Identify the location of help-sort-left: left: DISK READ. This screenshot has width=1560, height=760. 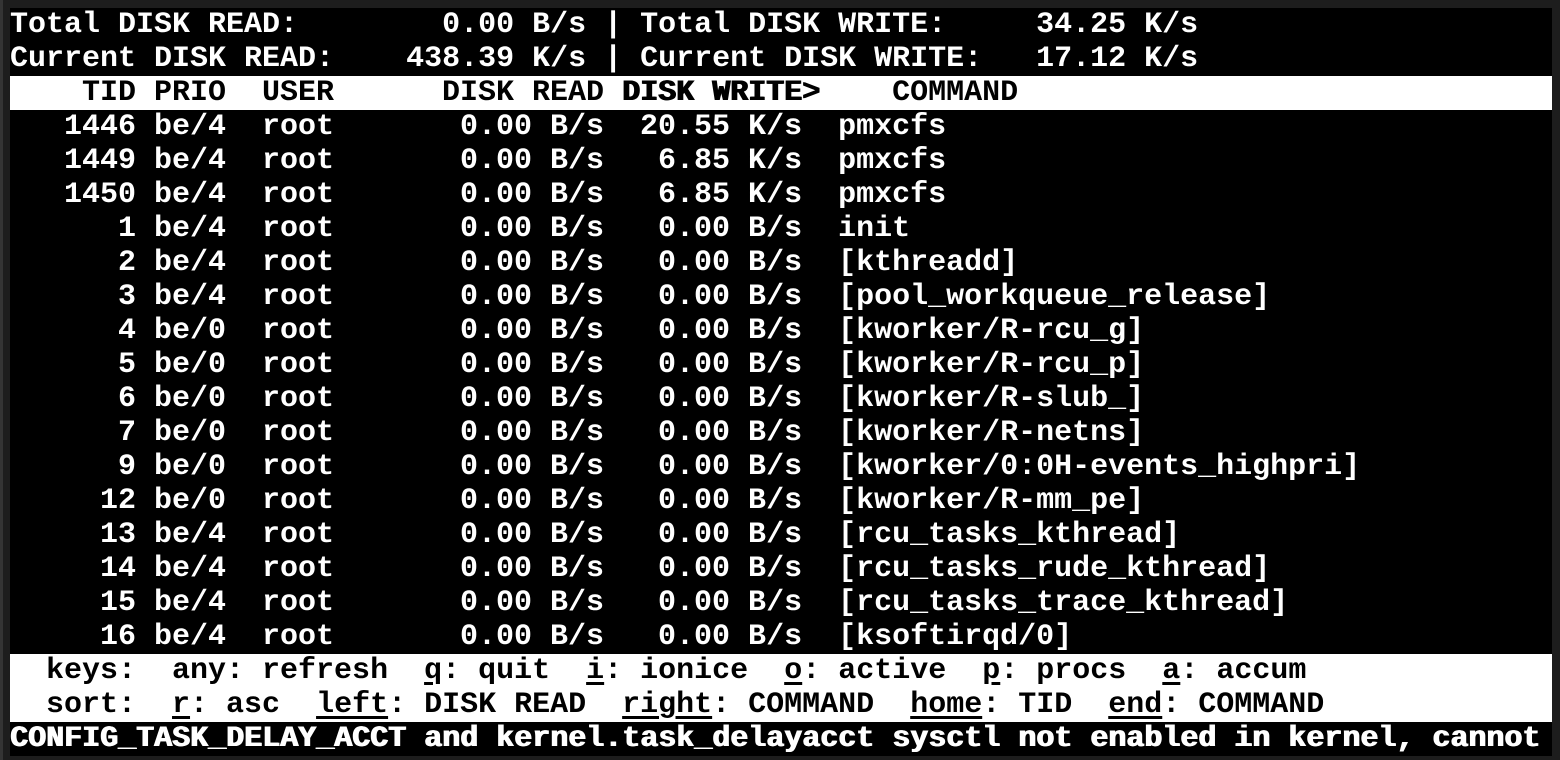
(451, 705).